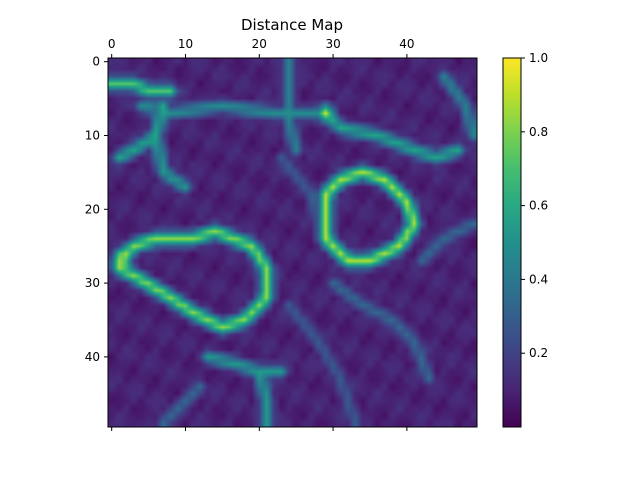 Image resolution: width=640 pixels, height=480 pixels. Describe the element at coordinates (538, 206) in the screenshot. I see `colorbar-tick-label: 0.6` at that location.